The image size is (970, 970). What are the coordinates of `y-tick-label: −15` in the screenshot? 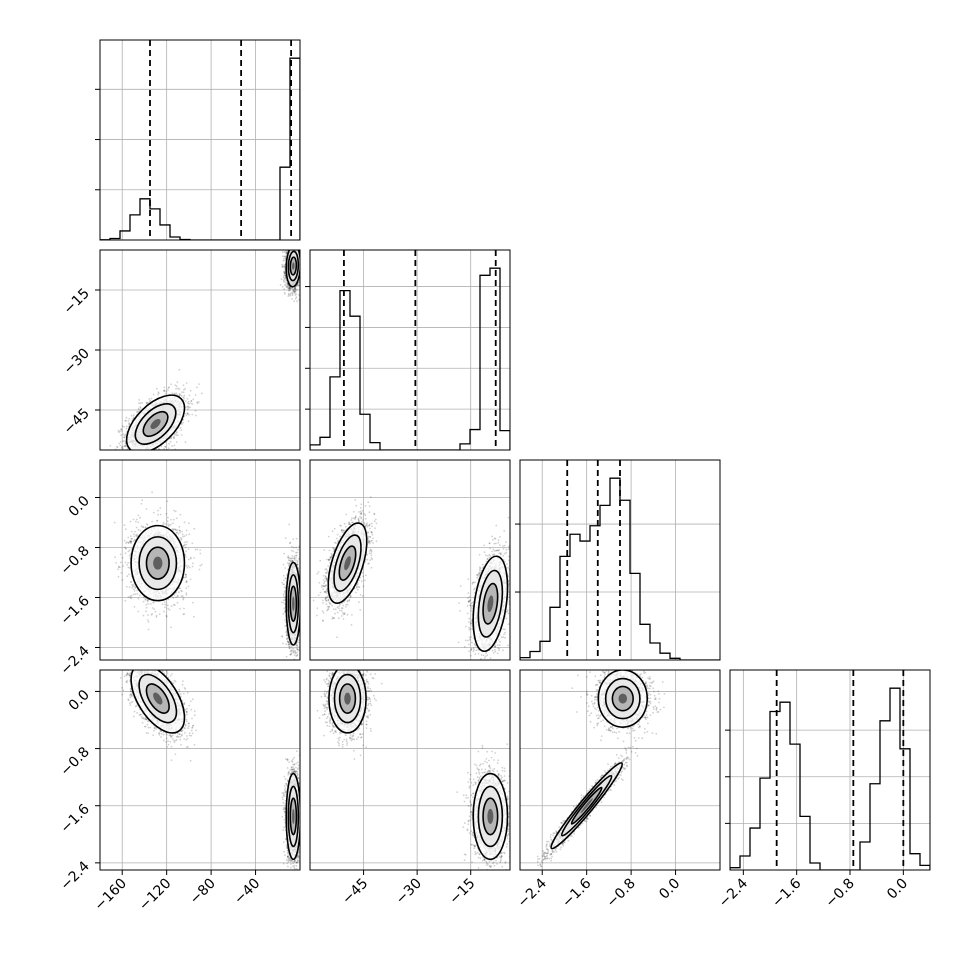 It's located at (77, 302).